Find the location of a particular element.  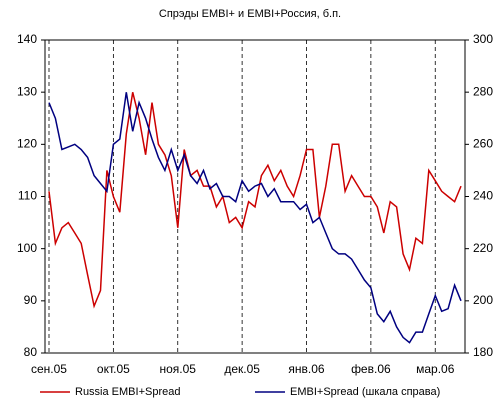

y-tick-label: 130 is located at coordinates (27, 91).